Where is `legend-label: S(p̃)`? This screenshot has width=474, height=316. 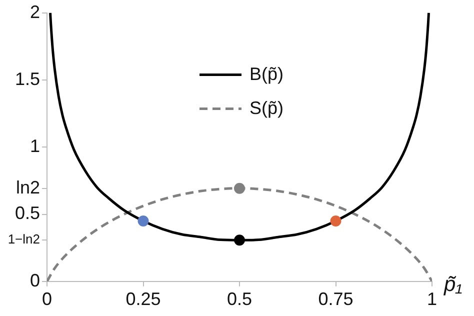
legend-label: S(p̃) is located at coordinates (267, 108).